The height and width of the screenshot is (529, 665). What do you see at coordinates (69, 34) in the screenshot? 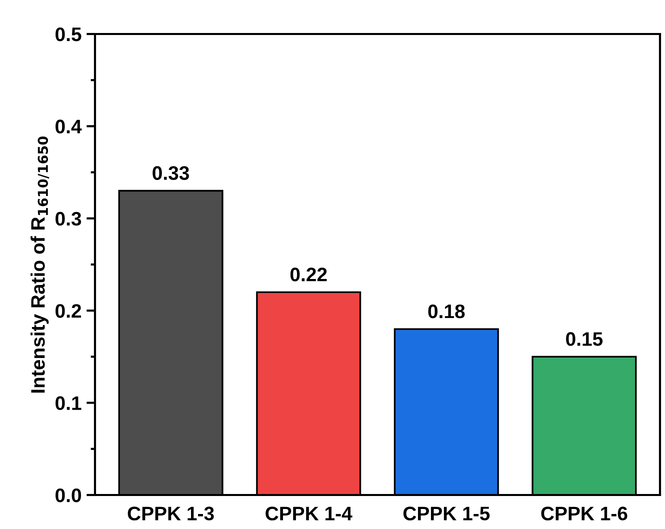
I see `y-tick-label: 0.5` at bounding box center [69, 34].